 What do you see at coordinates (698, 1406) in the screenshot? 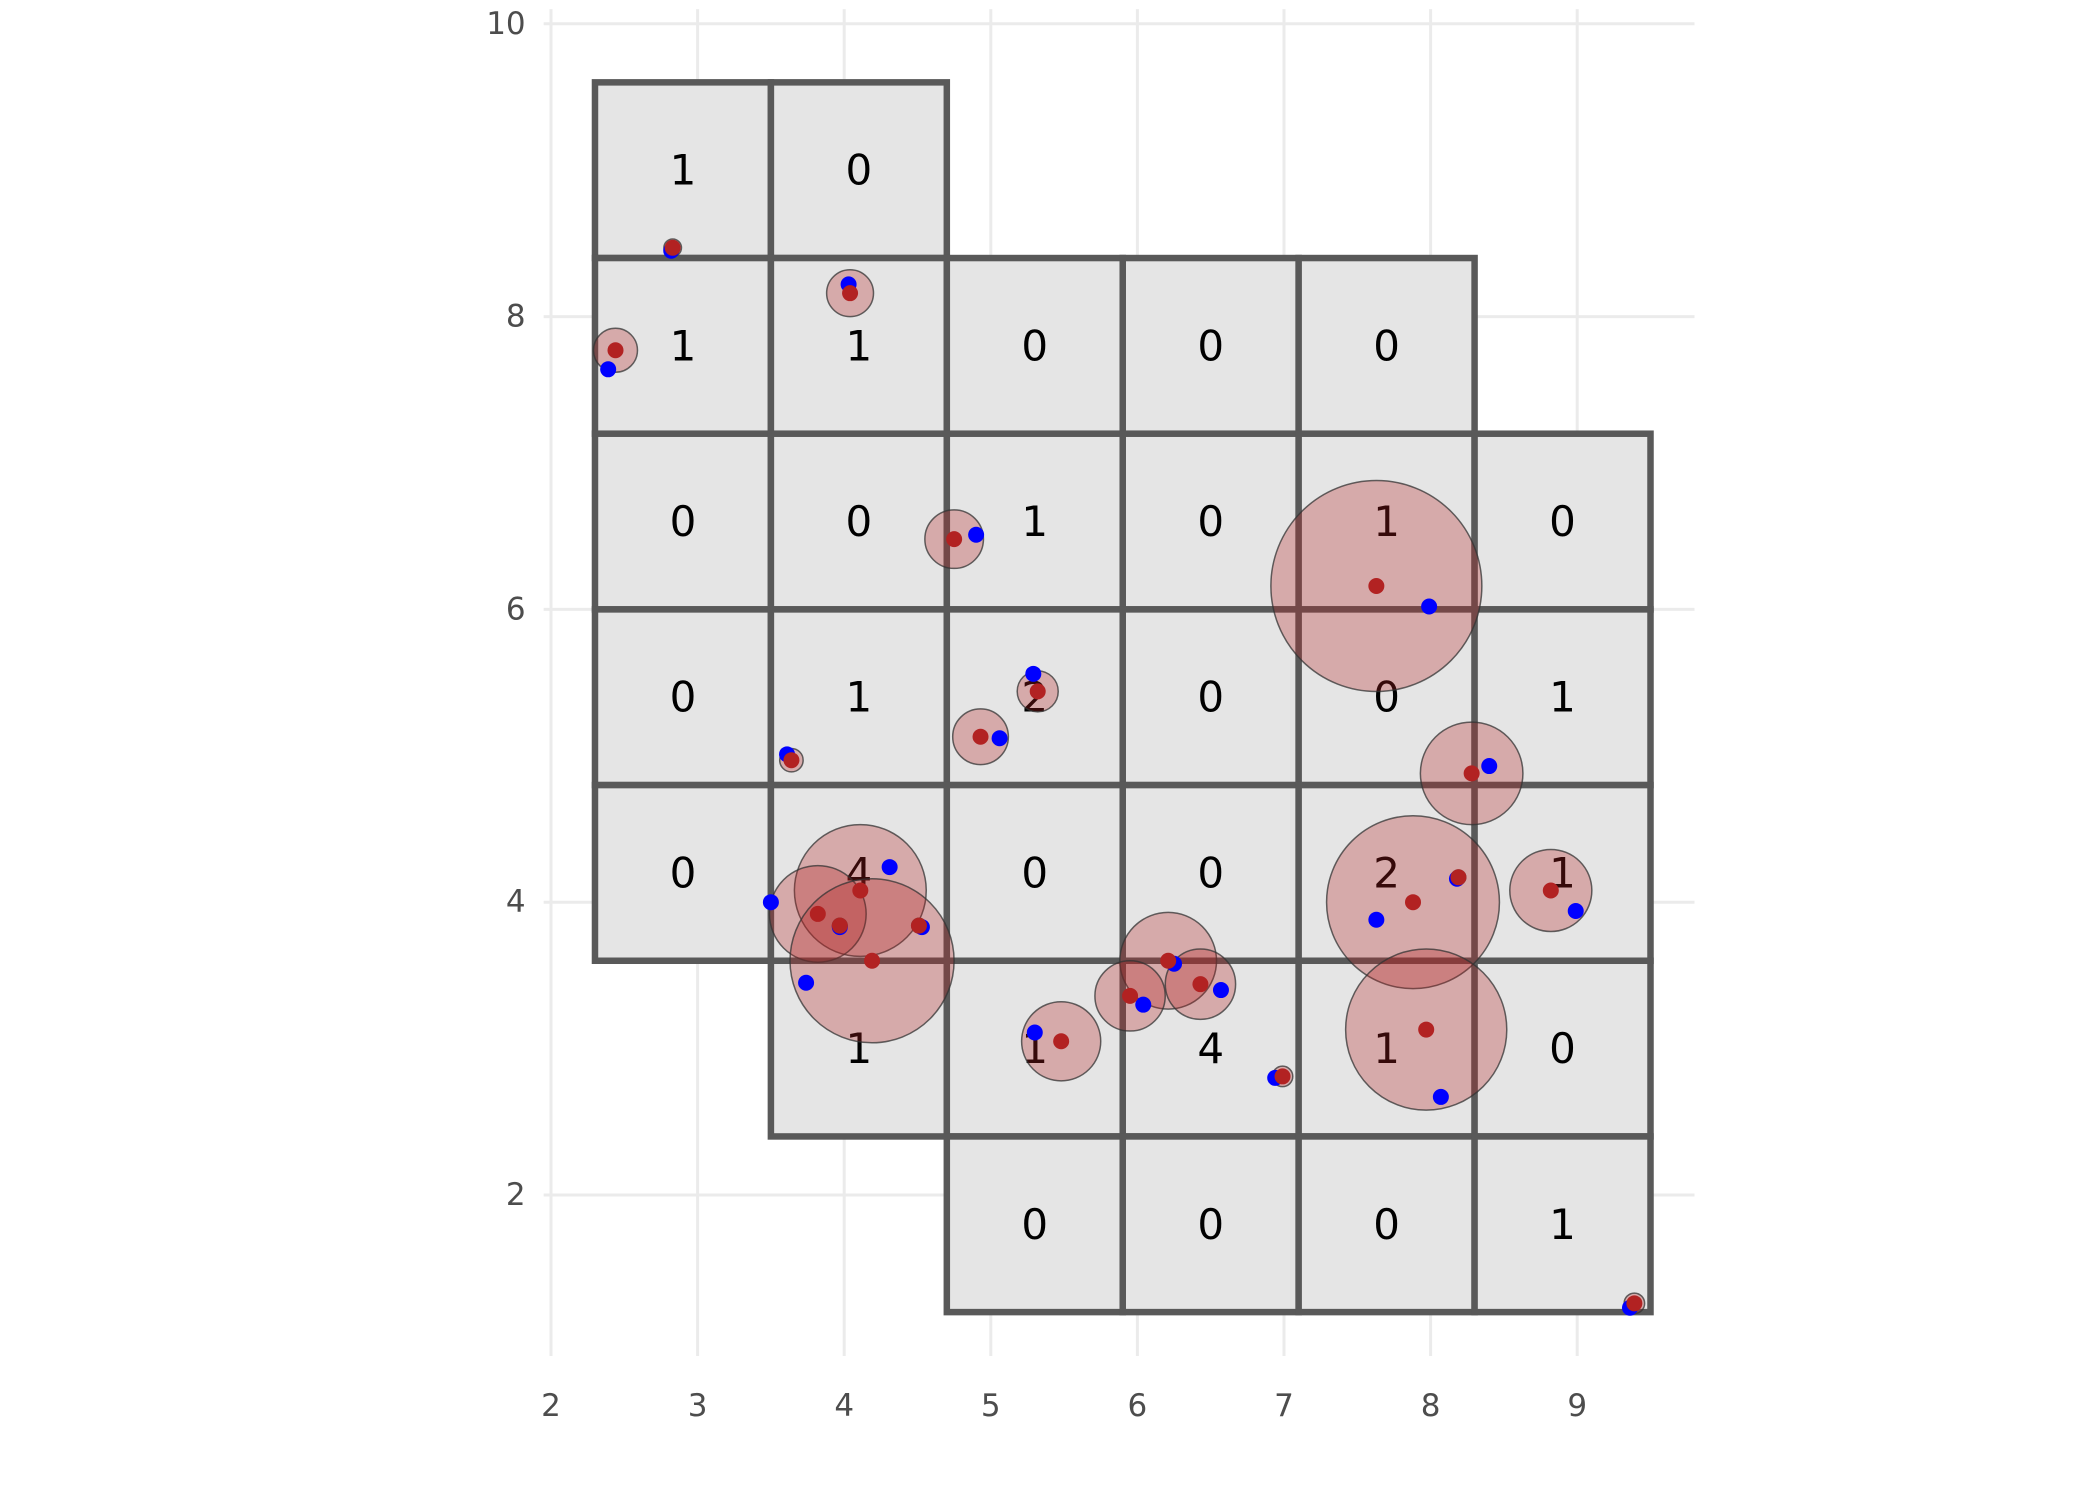
I see `x-tick-label: 3` at bounding box center [698, 1406].